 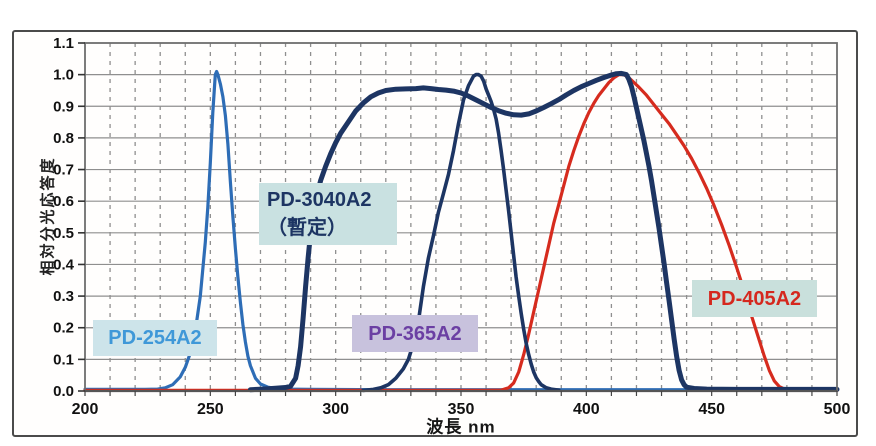 I want to click on y-tick-label: 0.1, so click(x=63, y=359).